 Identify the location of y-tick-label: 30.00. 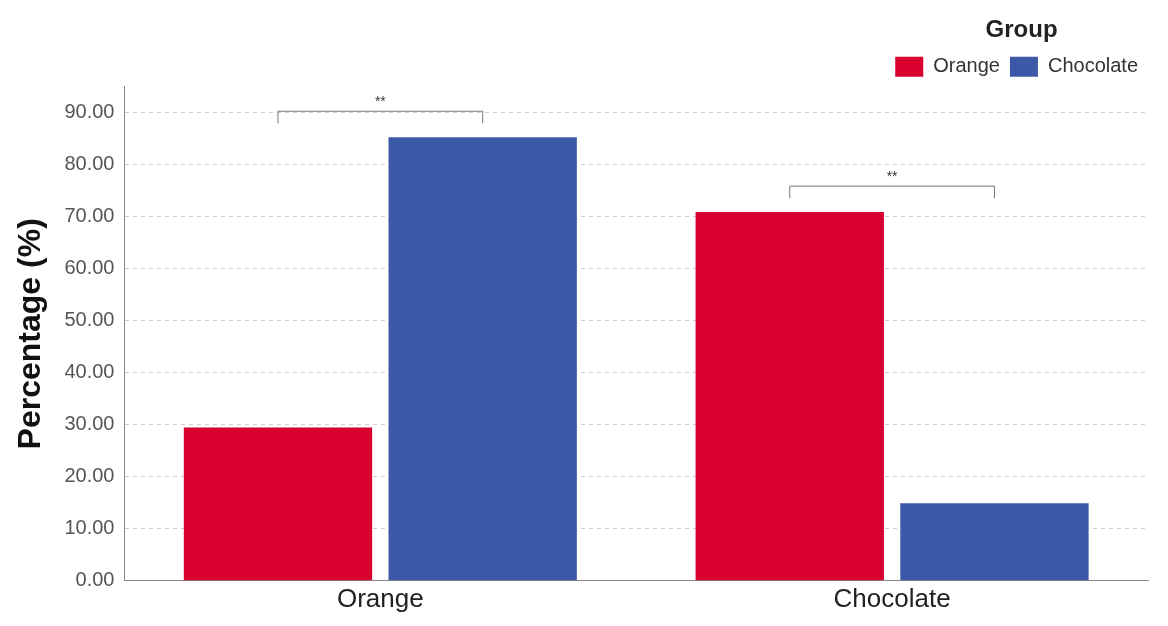
(89, 423).